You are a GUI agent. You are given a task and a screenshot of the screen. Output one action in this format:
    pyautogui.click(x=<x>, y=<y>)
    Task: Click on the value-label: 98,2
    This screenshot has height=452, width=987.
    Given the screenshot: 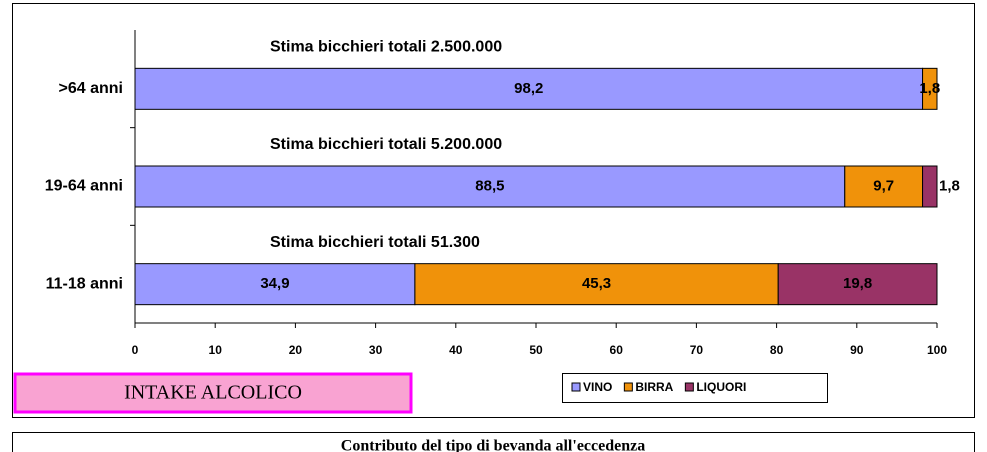 What is the action you would take?
    pyautogui.click(x=528, y=88)
    